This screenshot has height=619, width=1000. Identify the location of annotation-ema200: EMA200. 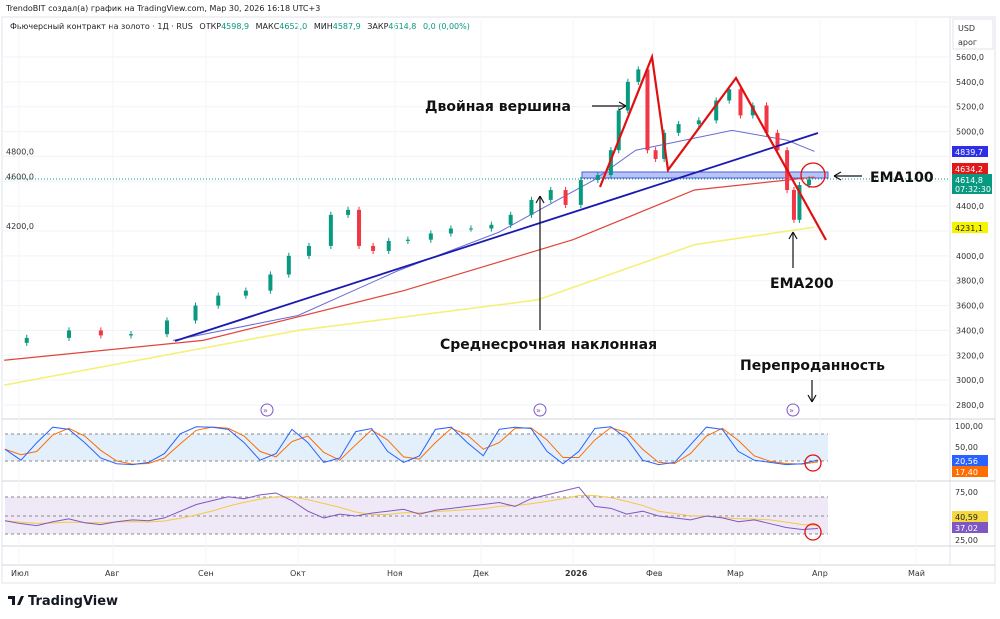
(802, 284).